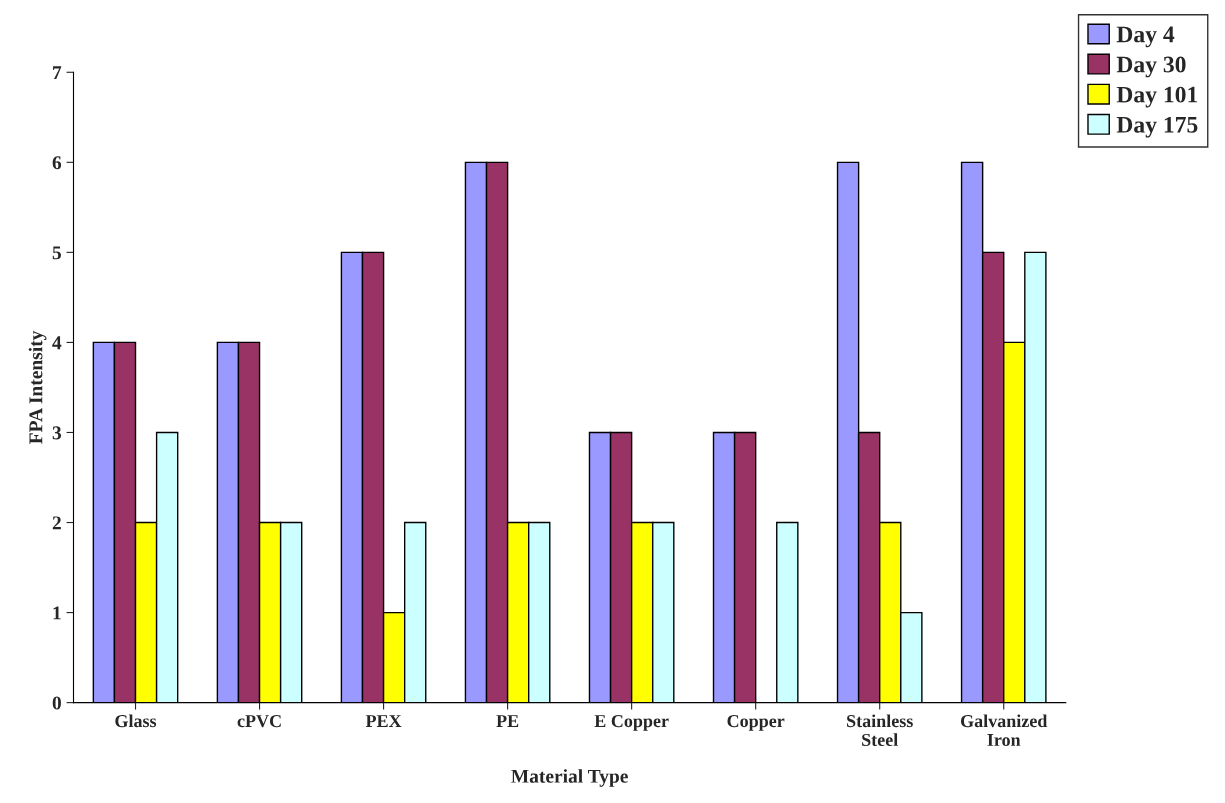  I want to click on x-tick-label: cPVC, so click(259, 721).